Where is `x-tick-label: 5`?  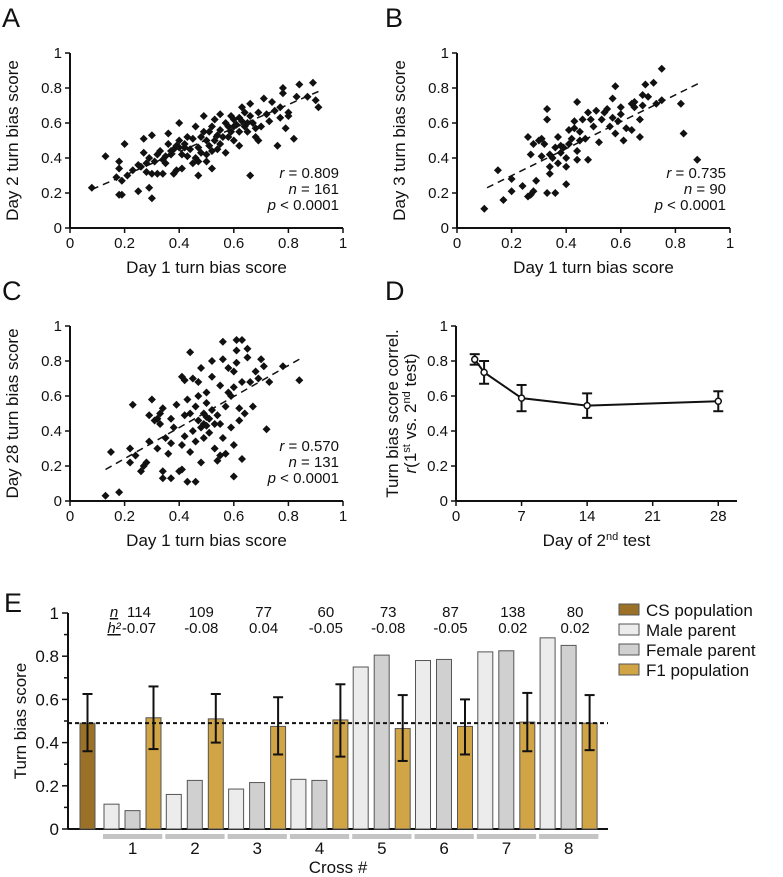 x-tick-label: 5 is located at coordinates (381, 848).